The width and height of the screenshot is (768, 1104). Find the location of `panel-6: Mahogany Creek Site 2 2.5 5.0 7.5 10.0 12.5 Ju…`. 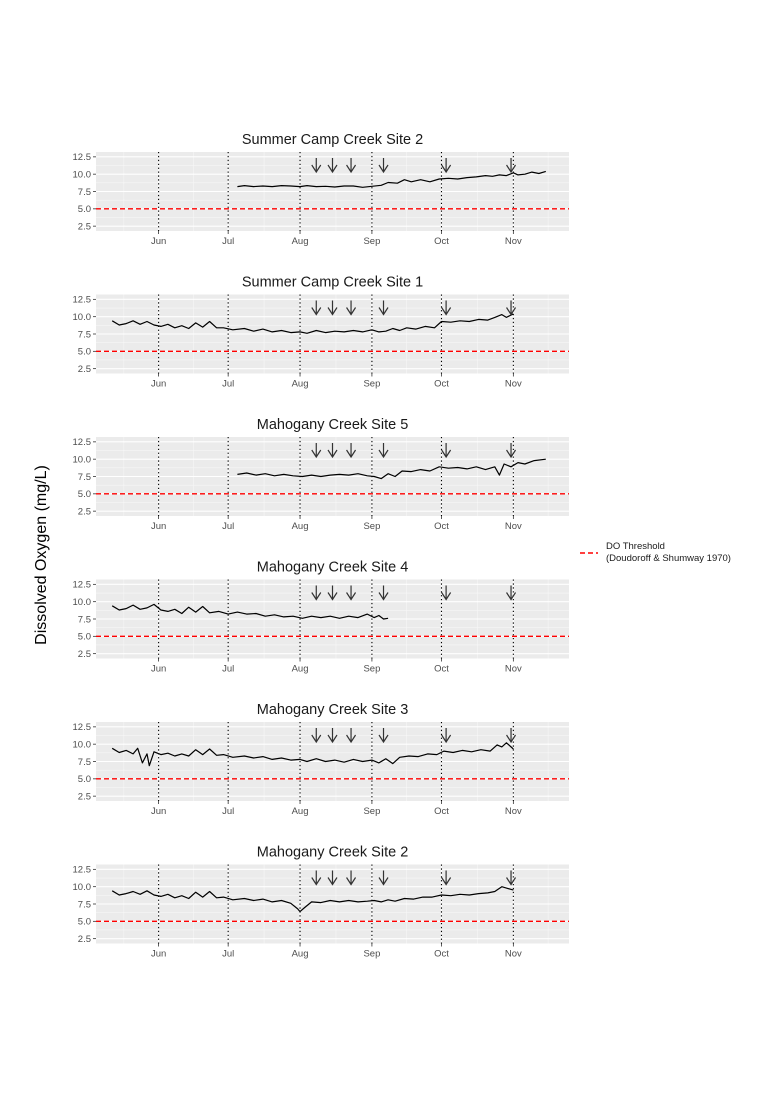

panel-6: Mahogany Creek Site 2 2.5 5.0 7.5 10.0 12.5 Ju… is located at coordinates (321, 902).